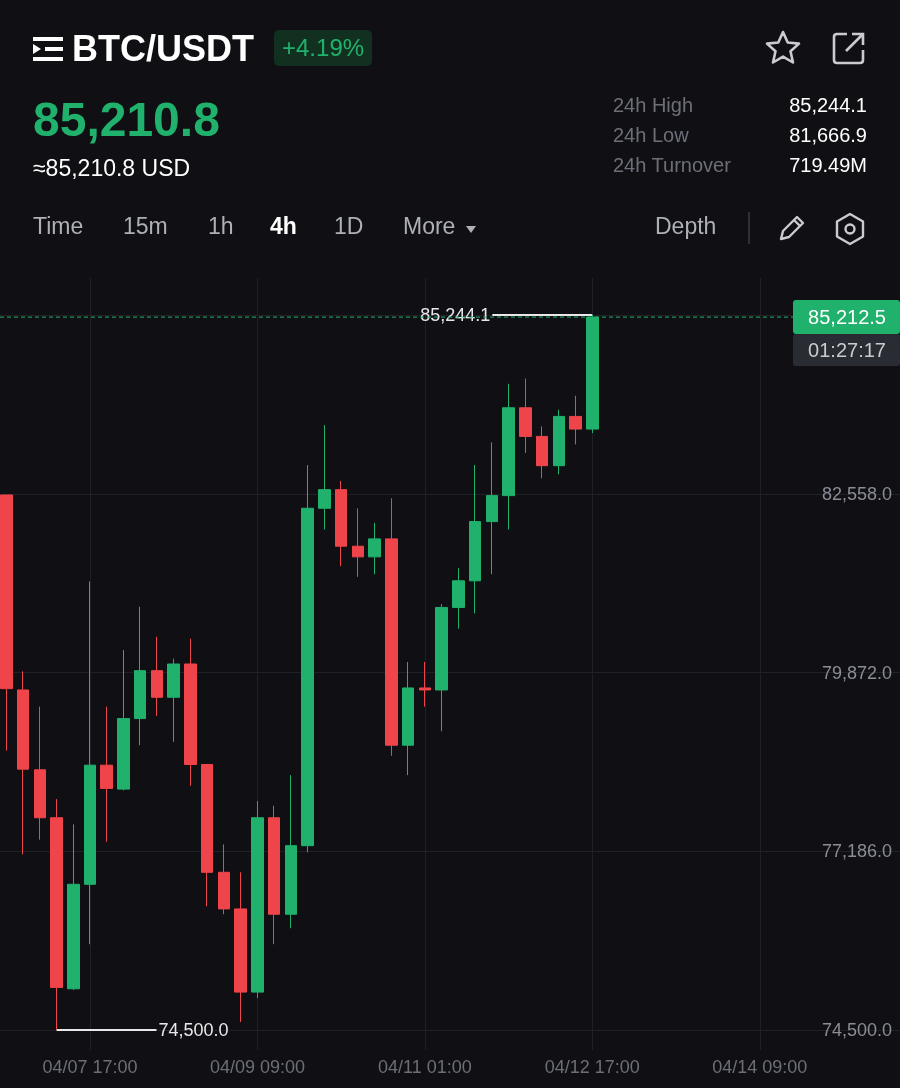  Describe the element at coordinates (349, 226) in the screenshot. I see `text: 1D` at that location.